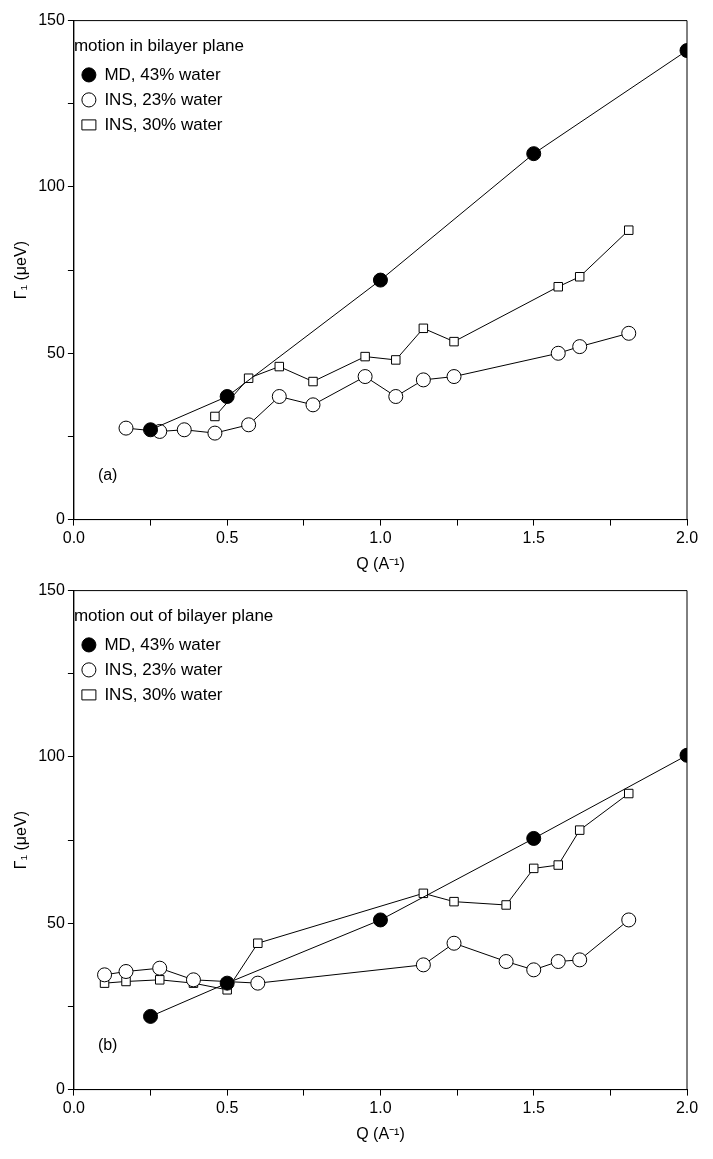 The width and height of the screenshot is (713, 1159). Describe the element at coordinates (158, 46) in the screenshot. I see `legend-title: motion in bilayer plane` at that location.